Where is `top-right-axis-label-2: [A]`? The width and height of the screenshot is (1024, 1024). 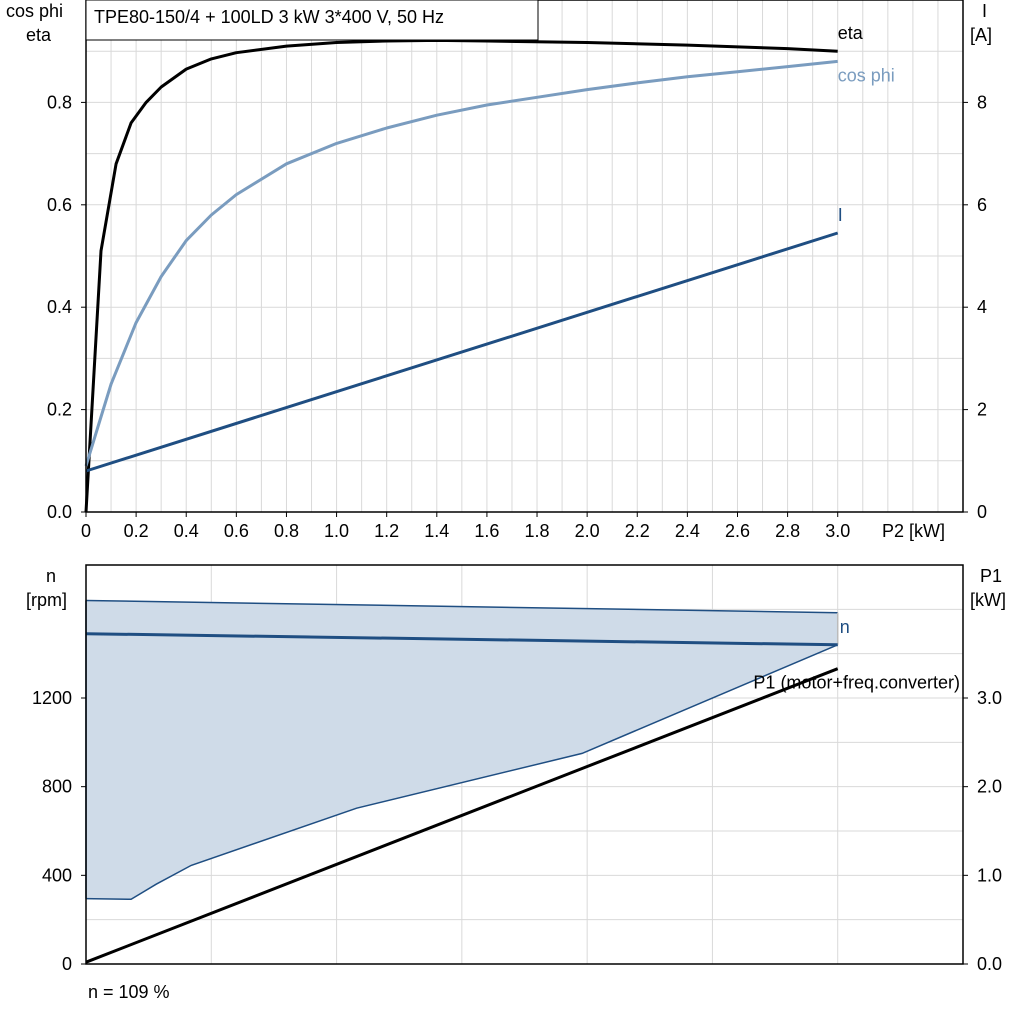
top-right-axis-label-2: [A] is located at coordinates (981, 35).